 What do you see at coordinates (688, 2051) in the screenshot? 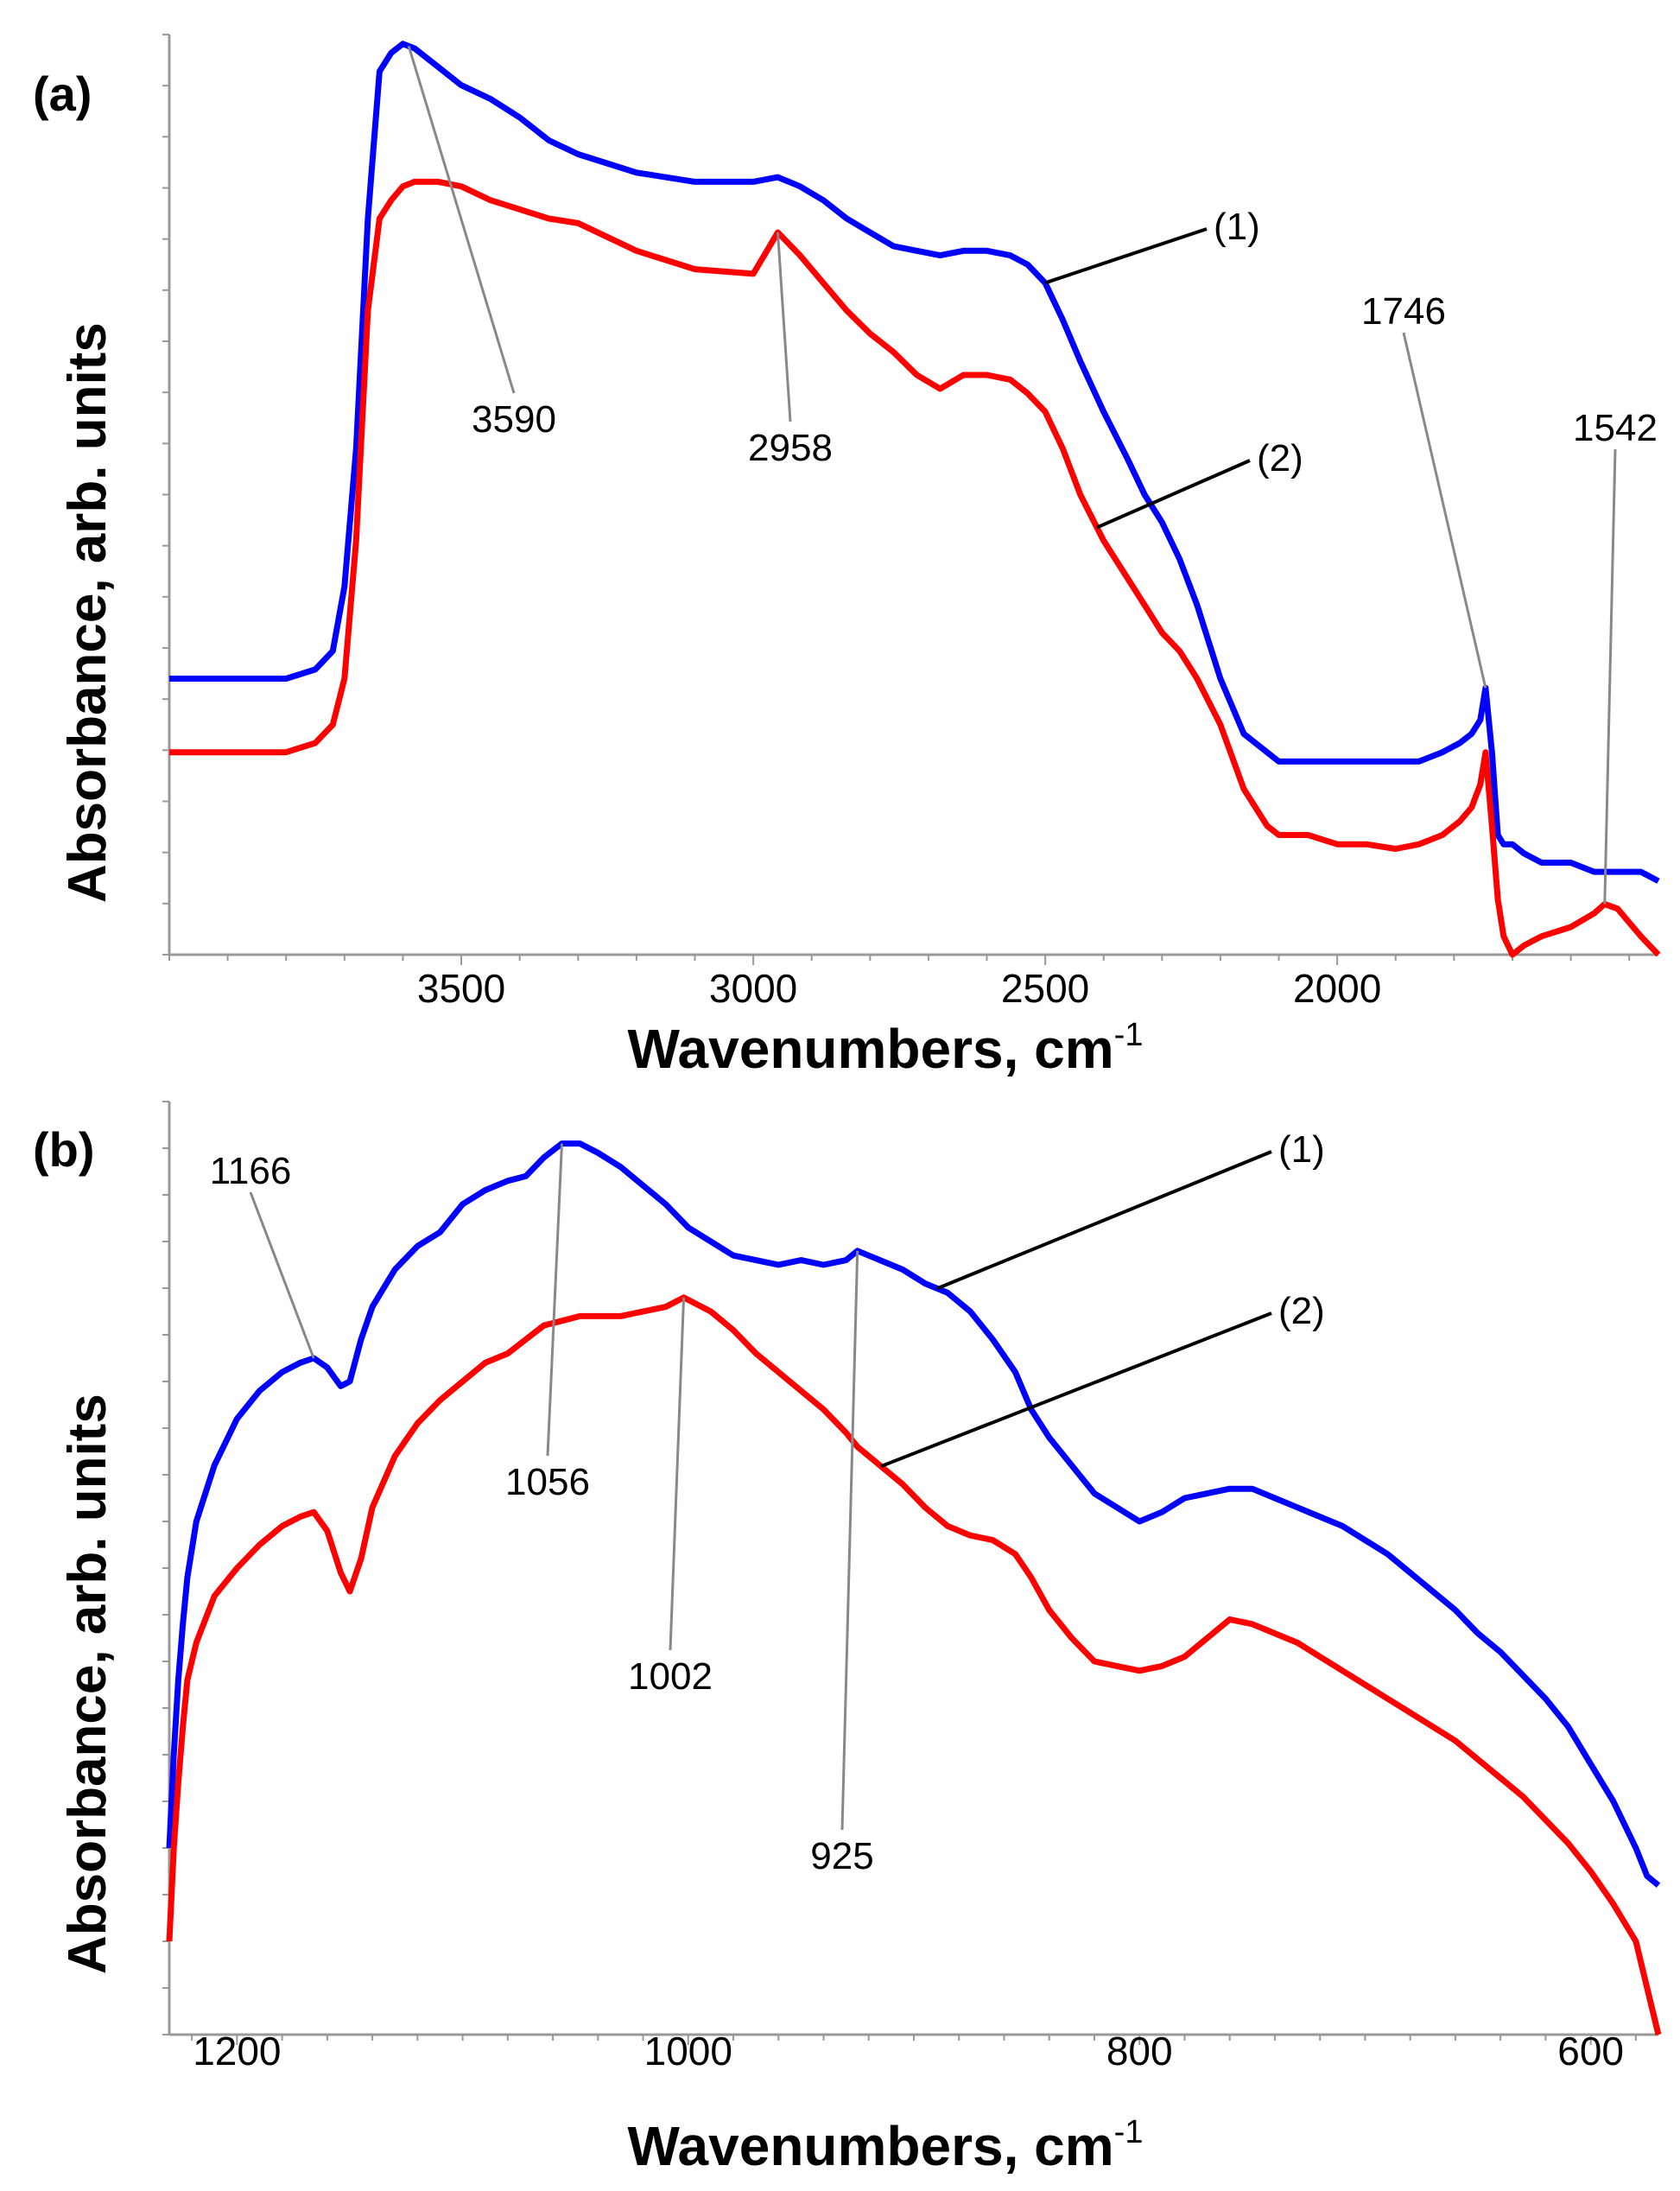
I see `panel-b-x-tick-label: 1000` at bounding box center [688, 2051].